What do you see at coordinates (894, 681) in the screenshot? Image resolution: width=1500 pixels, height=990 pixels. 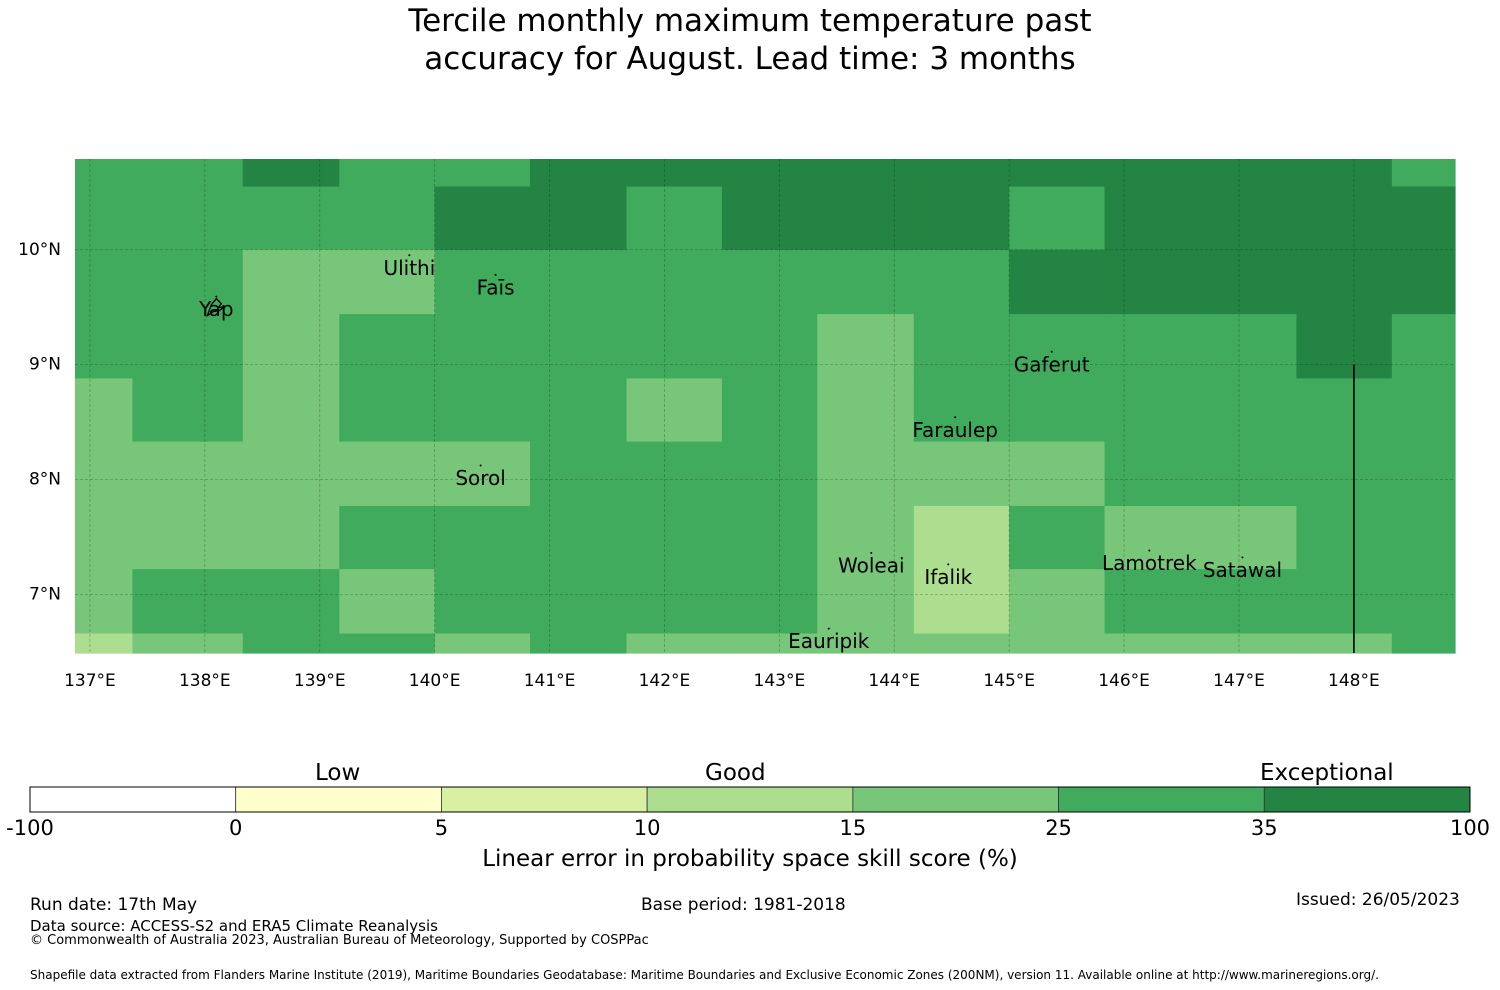 I see `lon-tick-label-144: 144°E` at bounding box center [894, 681].